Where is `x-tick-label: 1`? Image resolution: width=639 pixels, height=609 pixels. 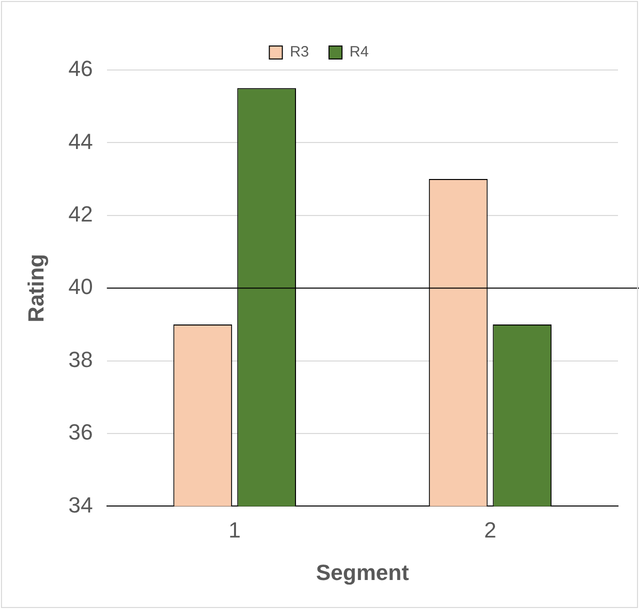
x-tick-label: 1 is located at coordinates (234, 529).